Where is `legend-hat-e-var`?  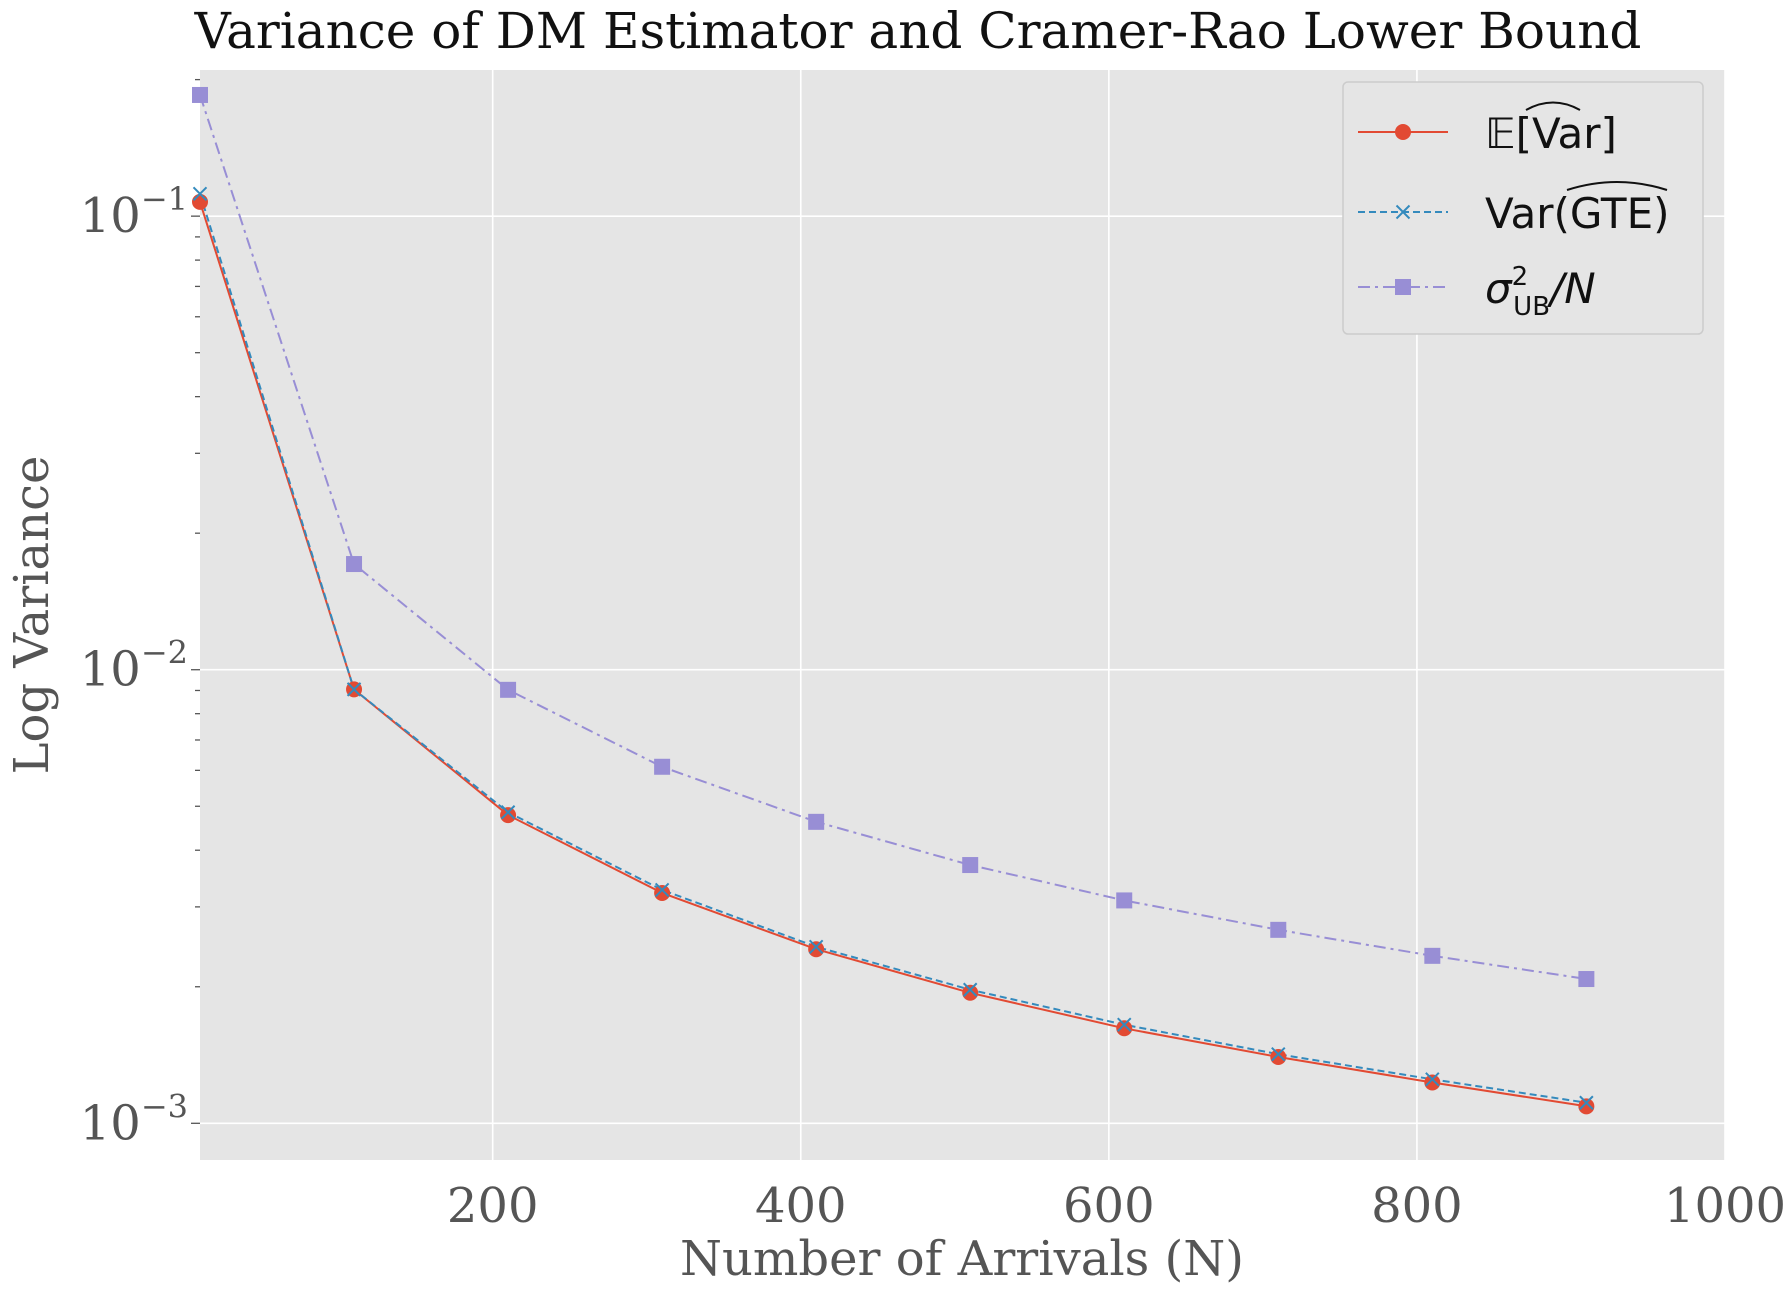
legend-hat-e-var is located at coordinates (1553, 106).